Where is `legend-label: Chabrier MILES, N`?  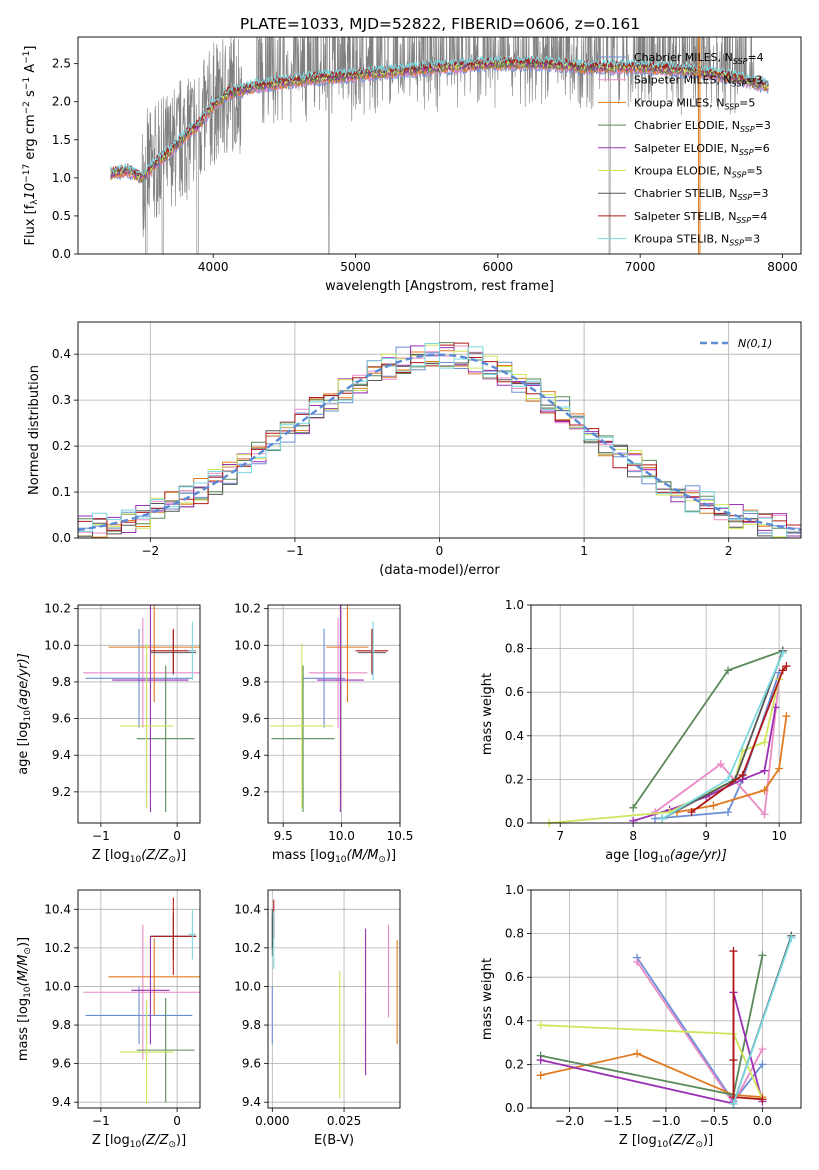 legend-label: Chabrier MILES, N is located at coordinates (683, 57).